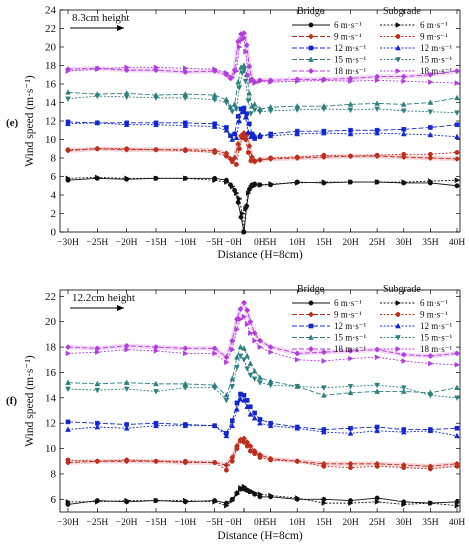 The width and height of the screenshot is (469, 550). I want to click on y-tick-label: 16, so click(51, 373).